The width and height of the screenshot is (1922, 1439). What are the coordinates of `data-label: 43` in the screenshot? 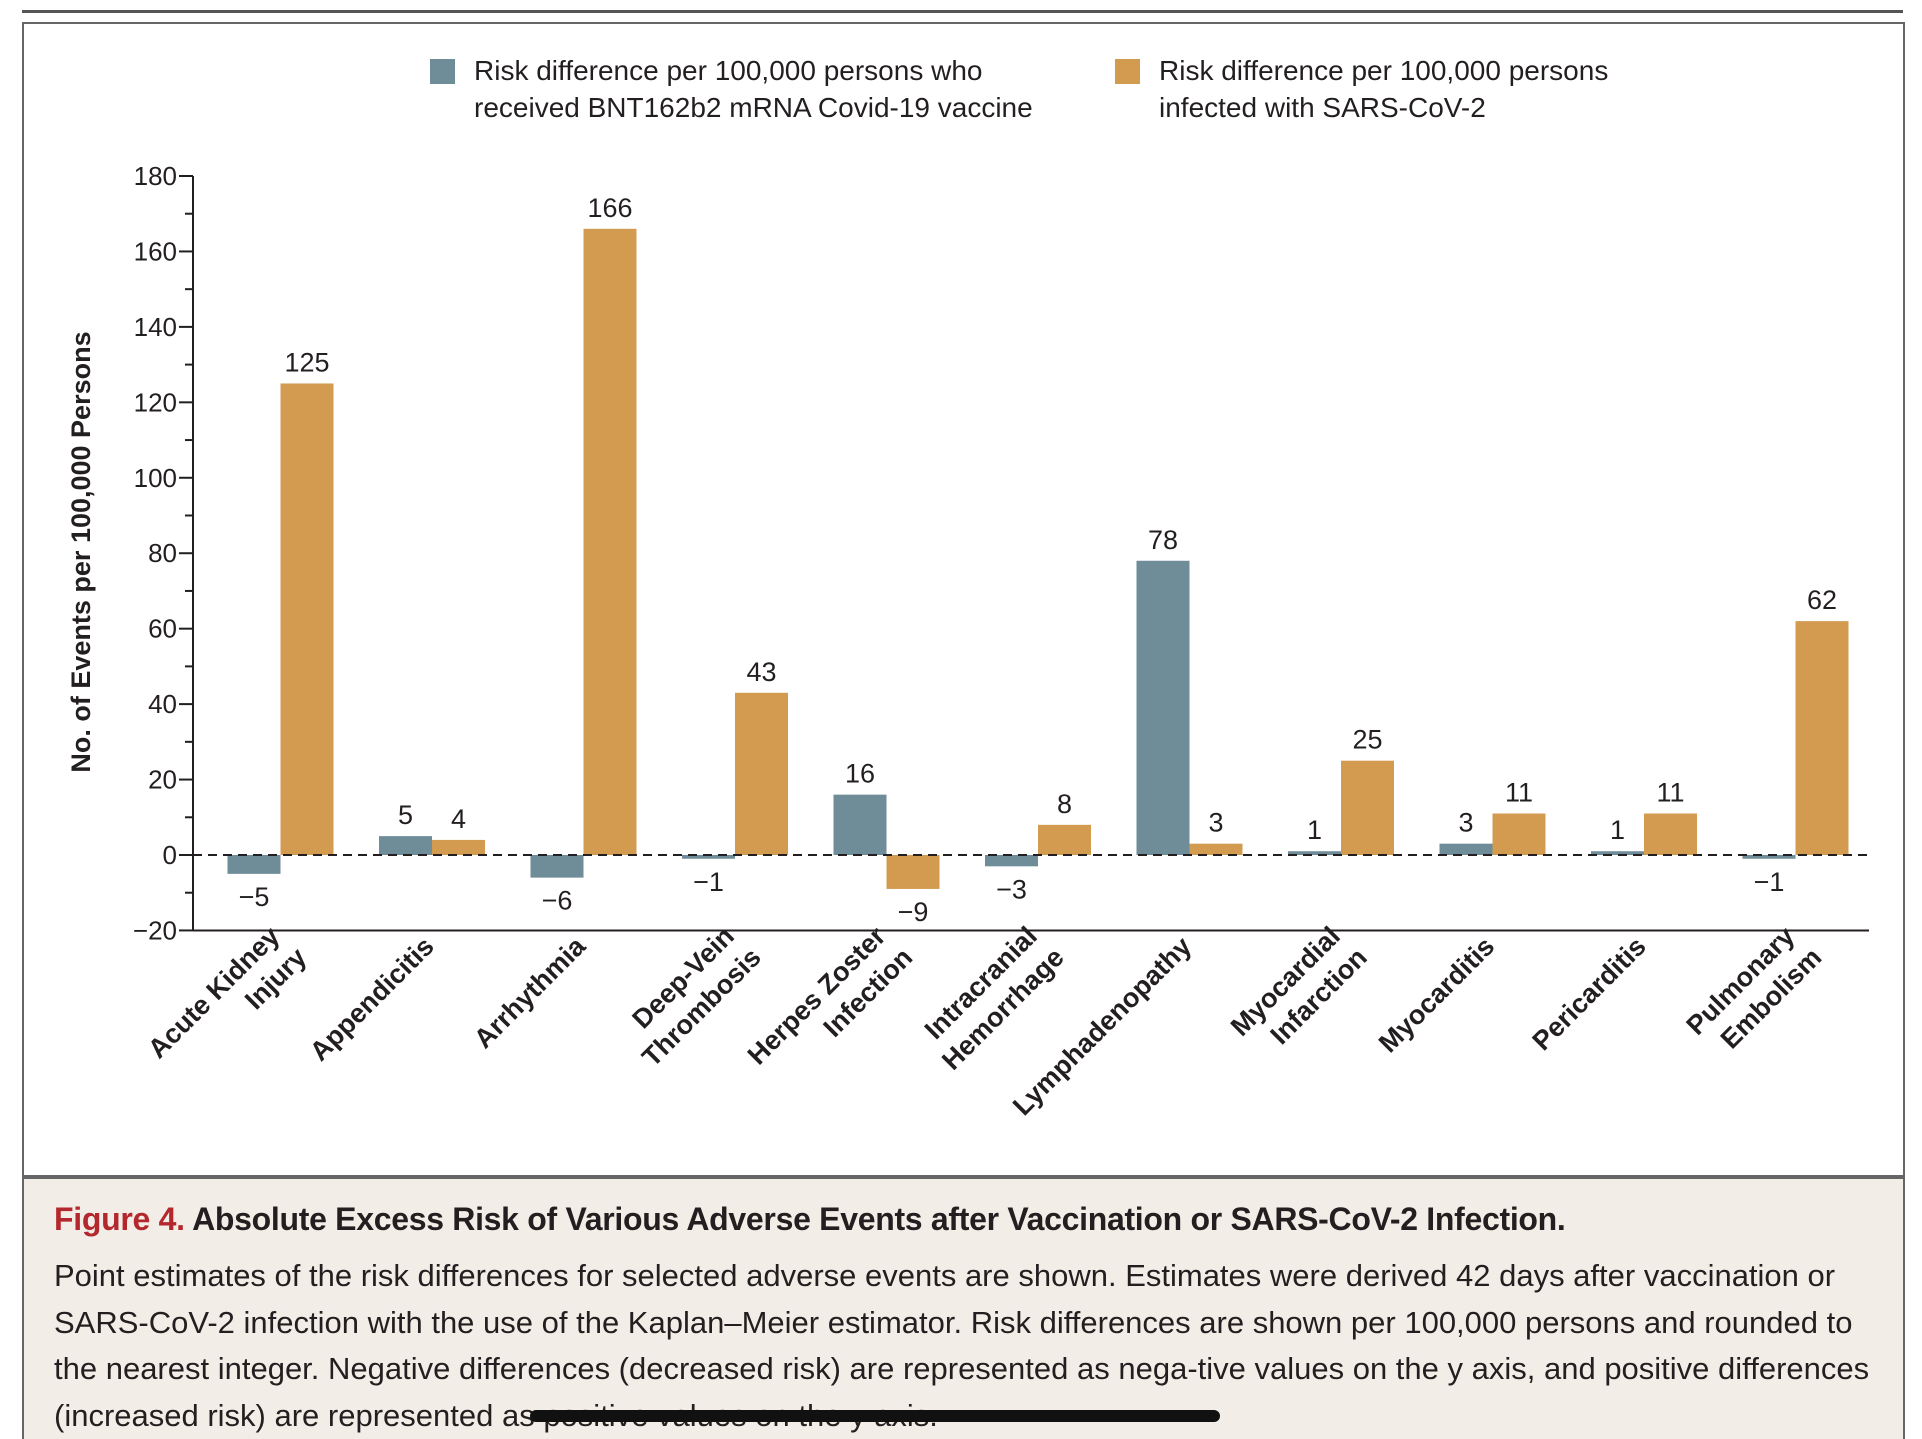 It's located at (761, 672).